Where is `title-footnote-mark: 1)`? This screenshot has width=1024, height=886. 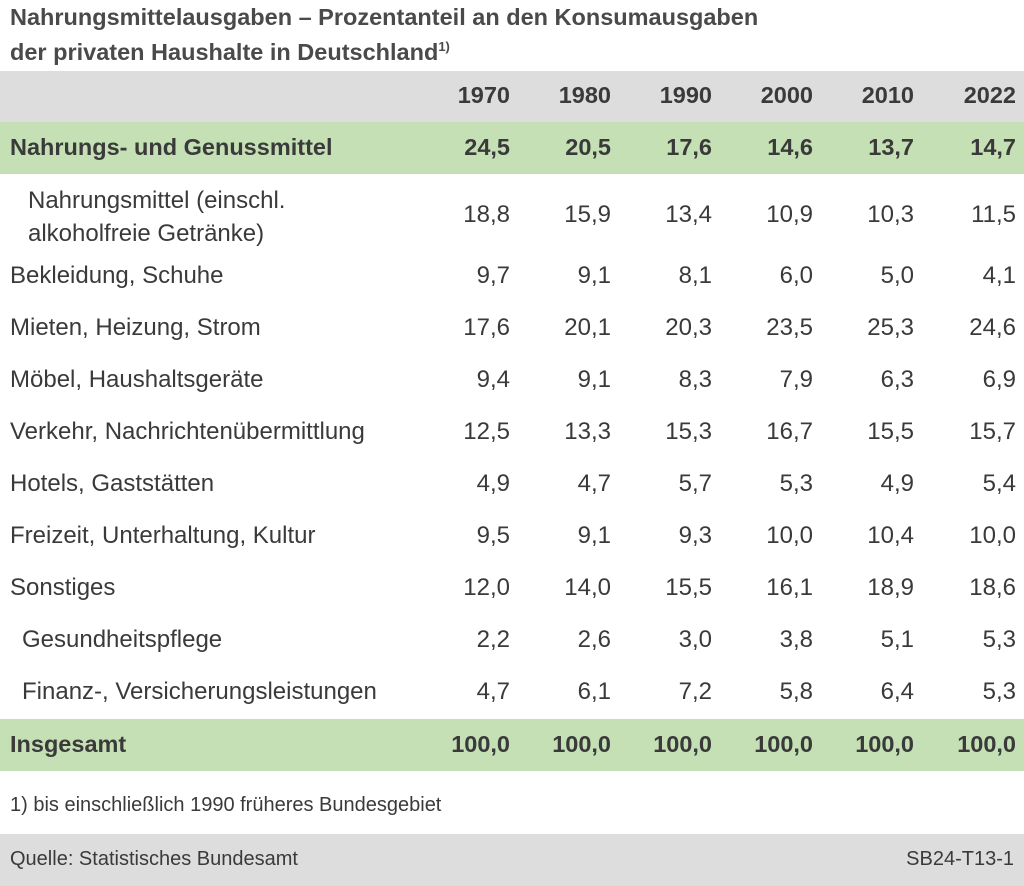
title-footnote-mark: 1) is located at coordinates (444, 47).